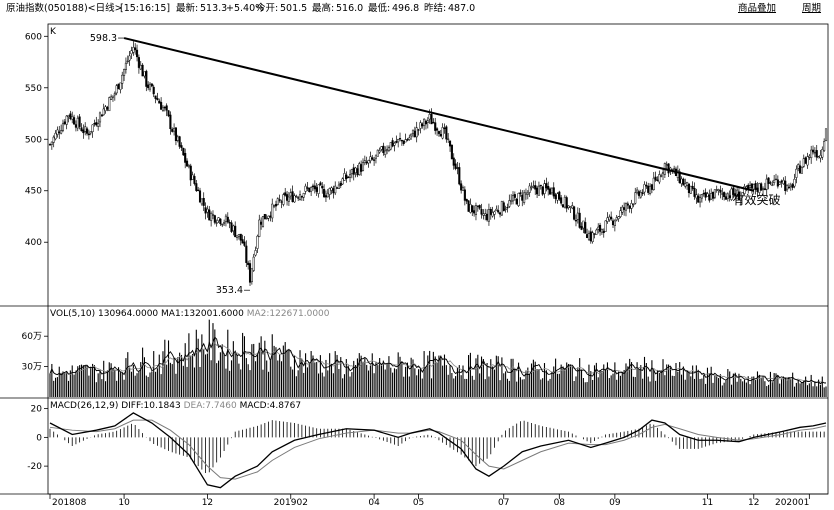 This screenshot has width=834, height=510. What do you see at coordinates (229, 290) in the screenshot?
I see `low-annotation: 353.4` at bounding box center [229, 290].